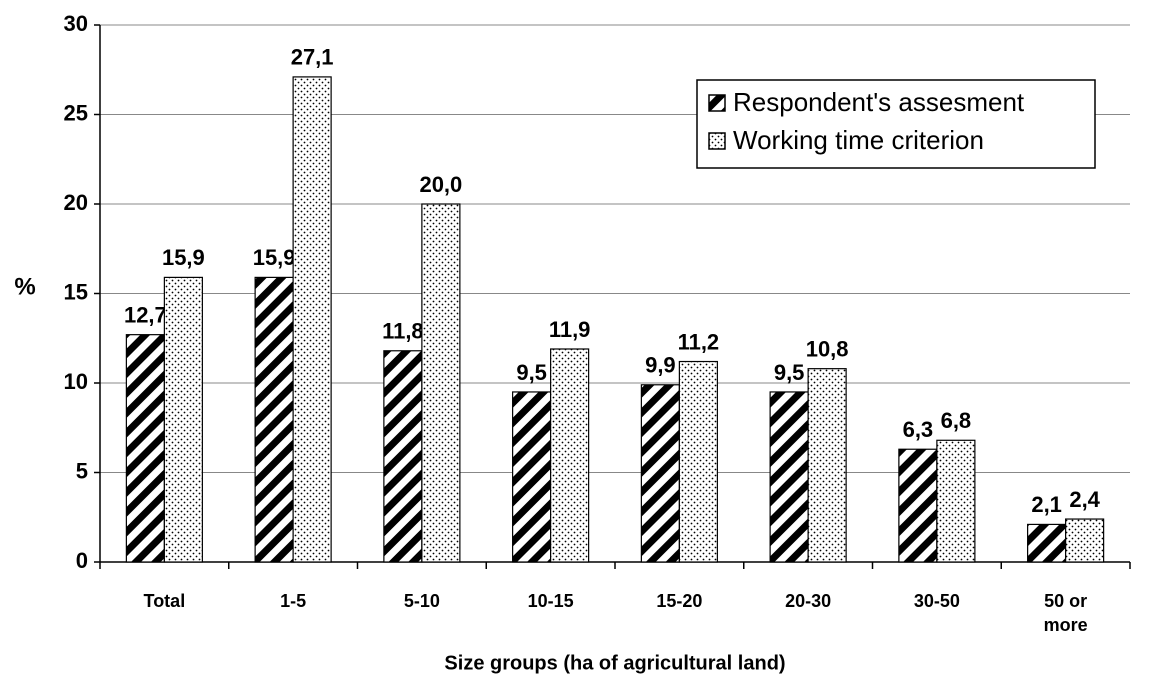 This screenshot has width=1150, height=682. Describe the element at coordinates (699, 341) in the screenshot. I see `data-label: 11,2` at that location.